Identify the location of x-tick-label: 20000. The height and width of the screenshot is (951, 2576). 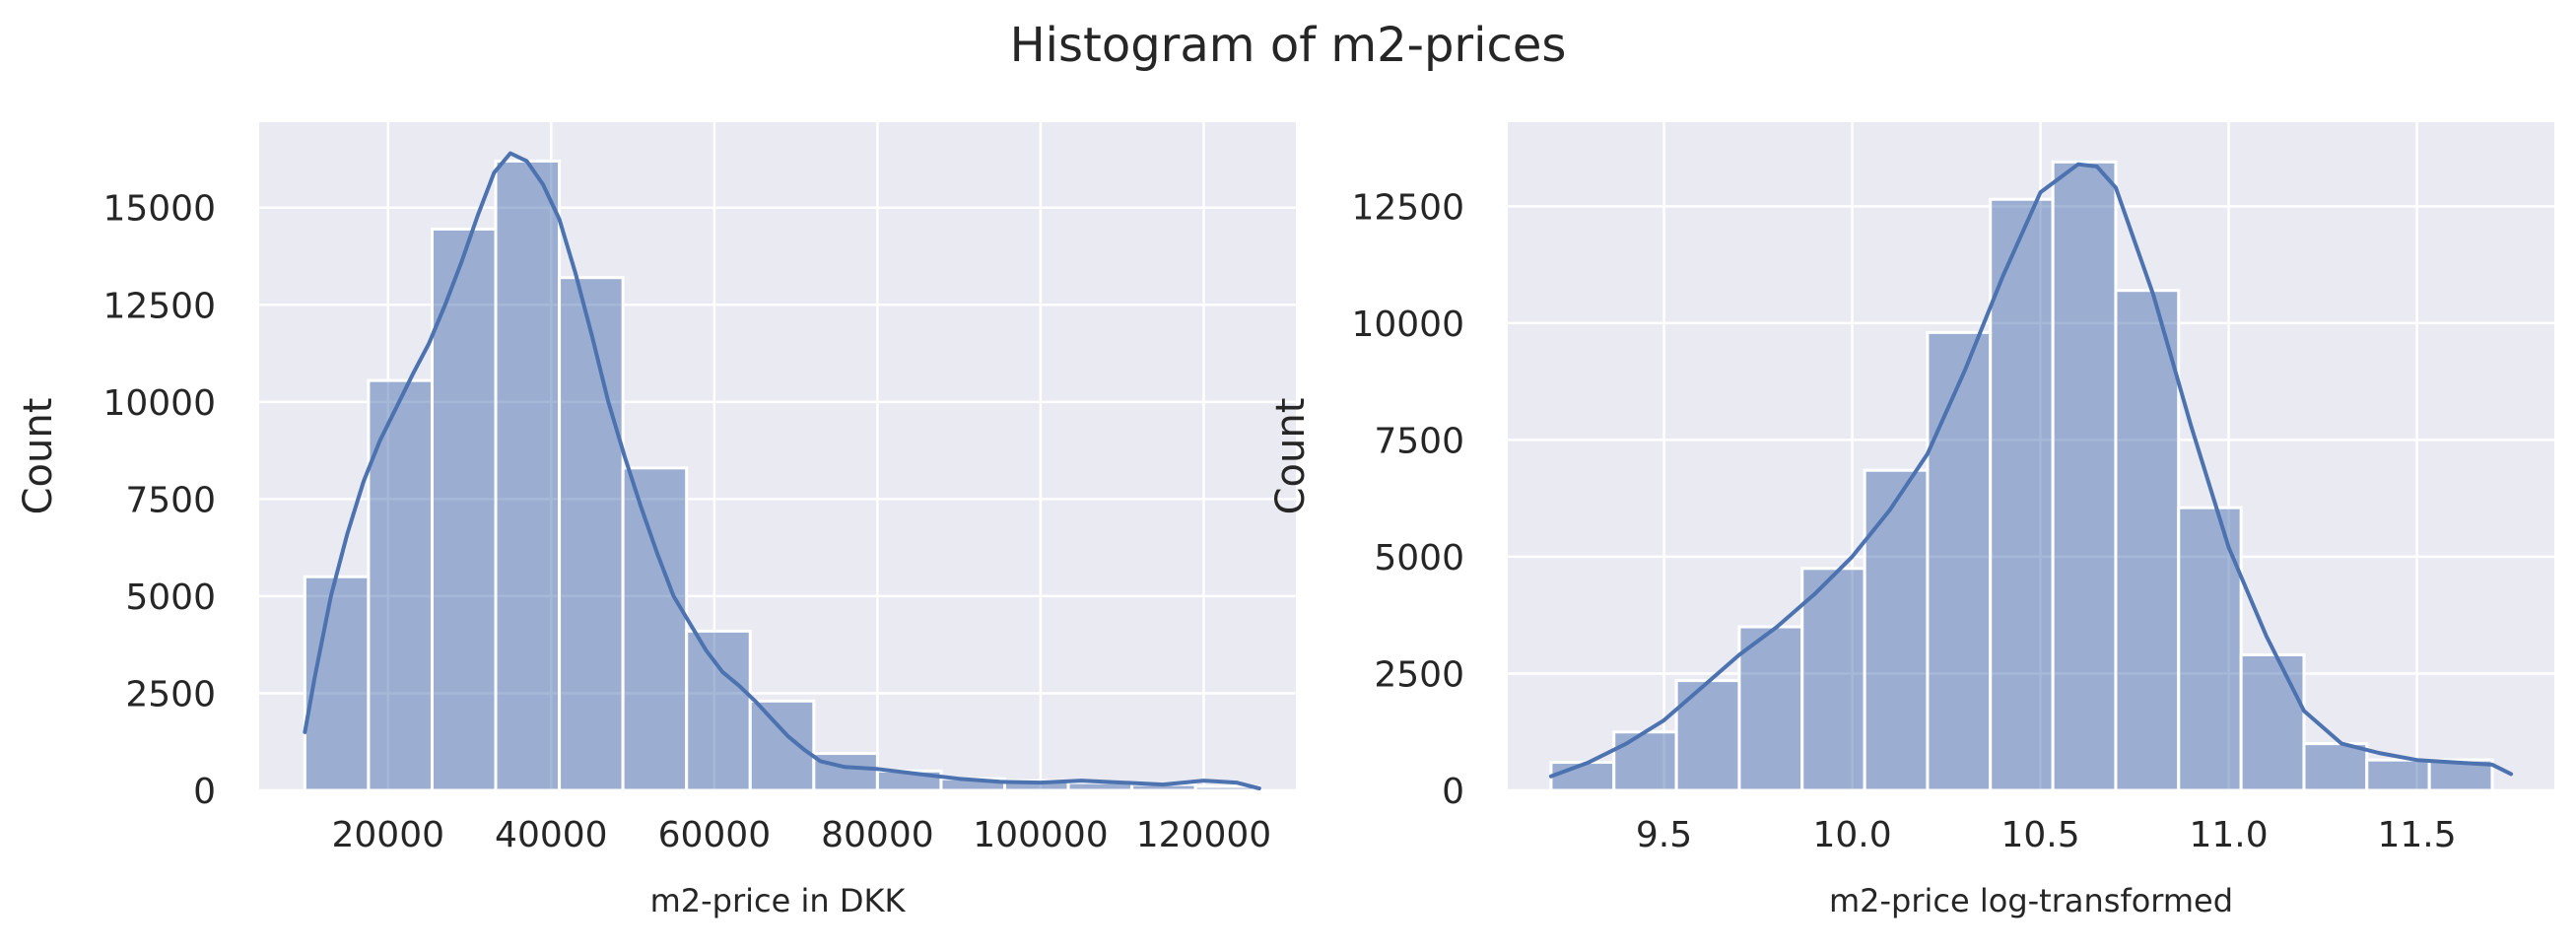
(388, 835).